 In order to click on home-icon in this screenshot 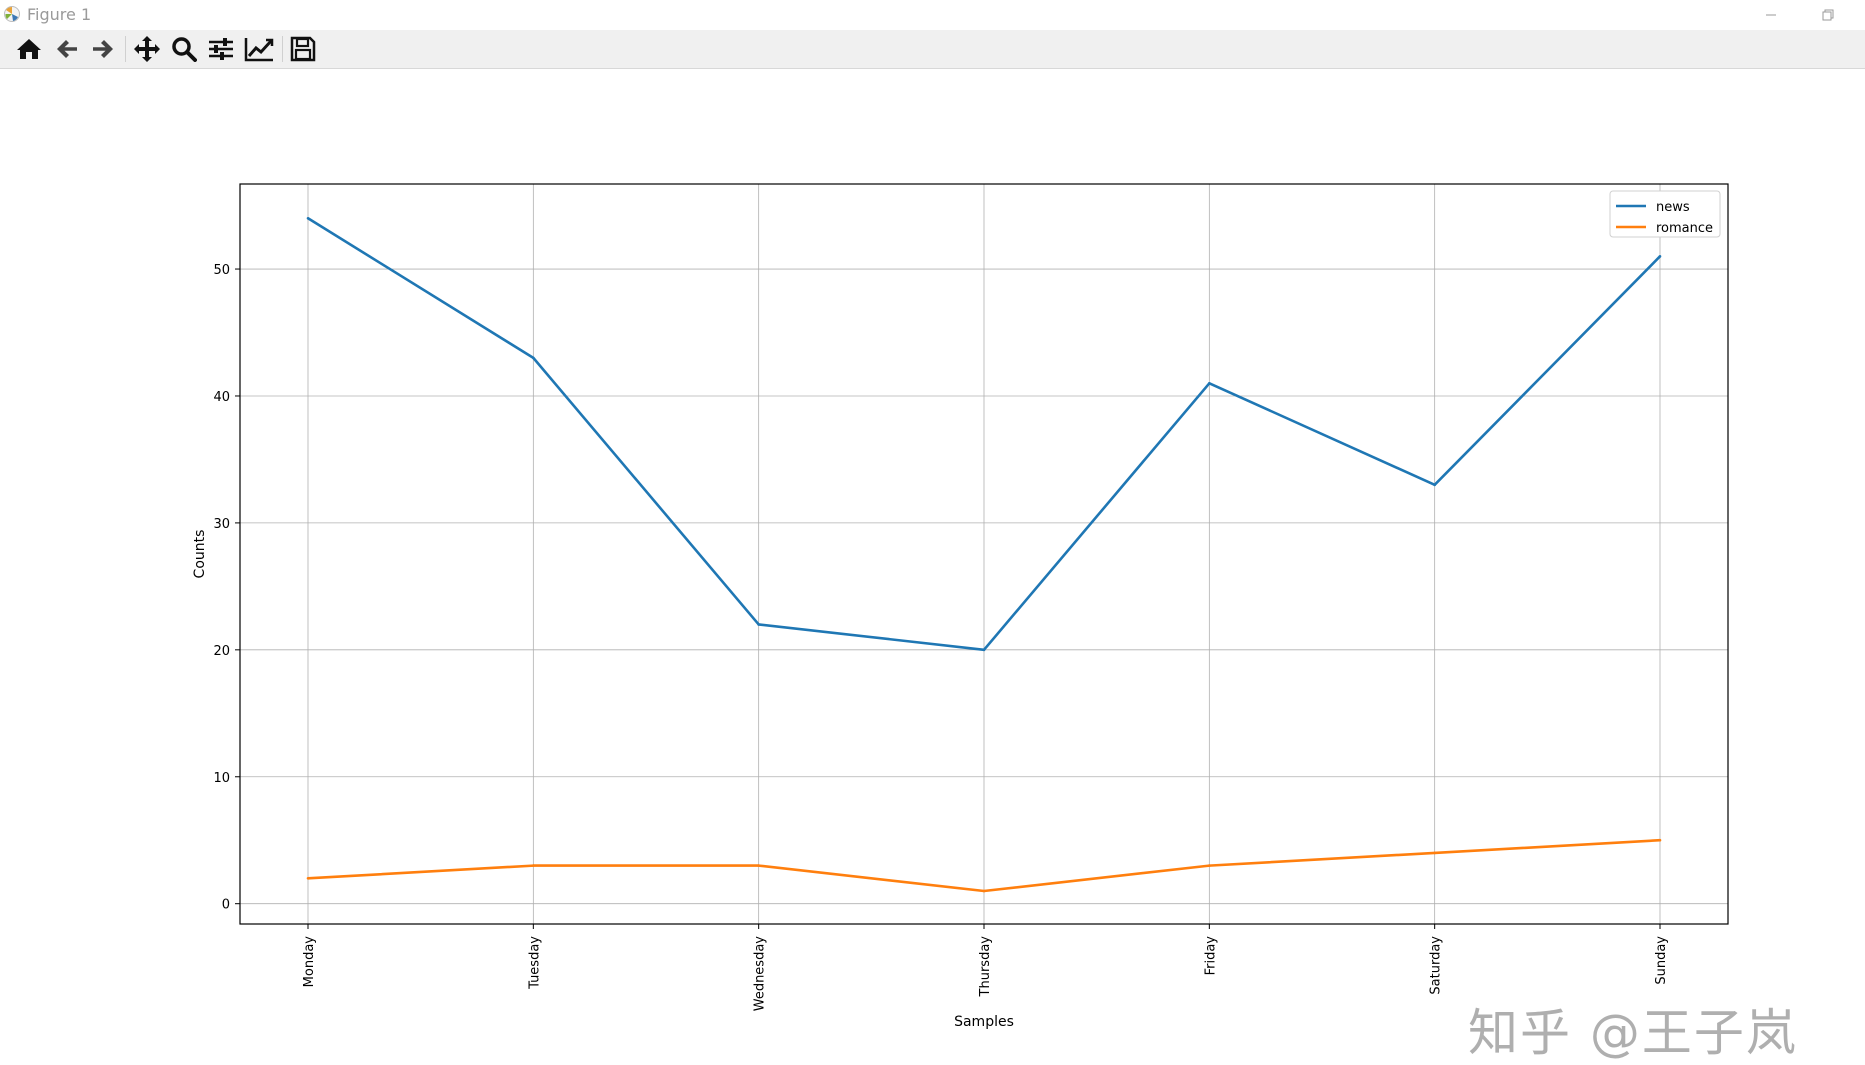, I will do `click(29, 49)`.